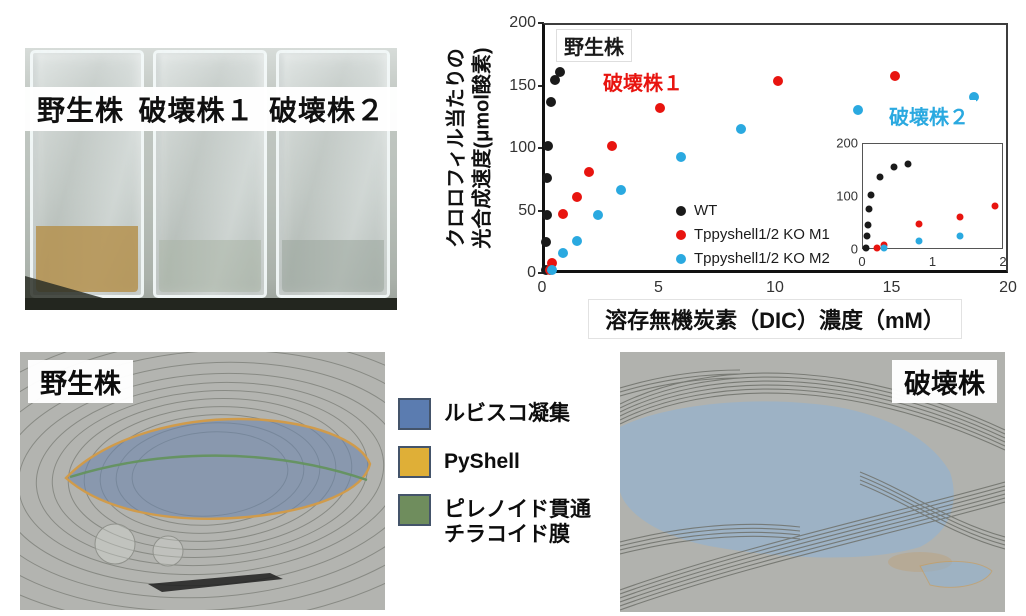 This screenshot has height=616, width=1026. What do you see at coordinates (929, 115) in the screenshot?
I see `annotation-ko-2: 破壊株２` at bounding box center [929, 115].